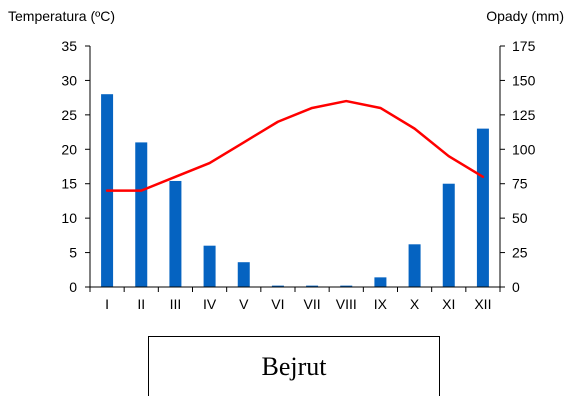 The width and height of the screenshot is (571, 396). I want to click on left-axis-tick-label: 20, so click(69, 149).